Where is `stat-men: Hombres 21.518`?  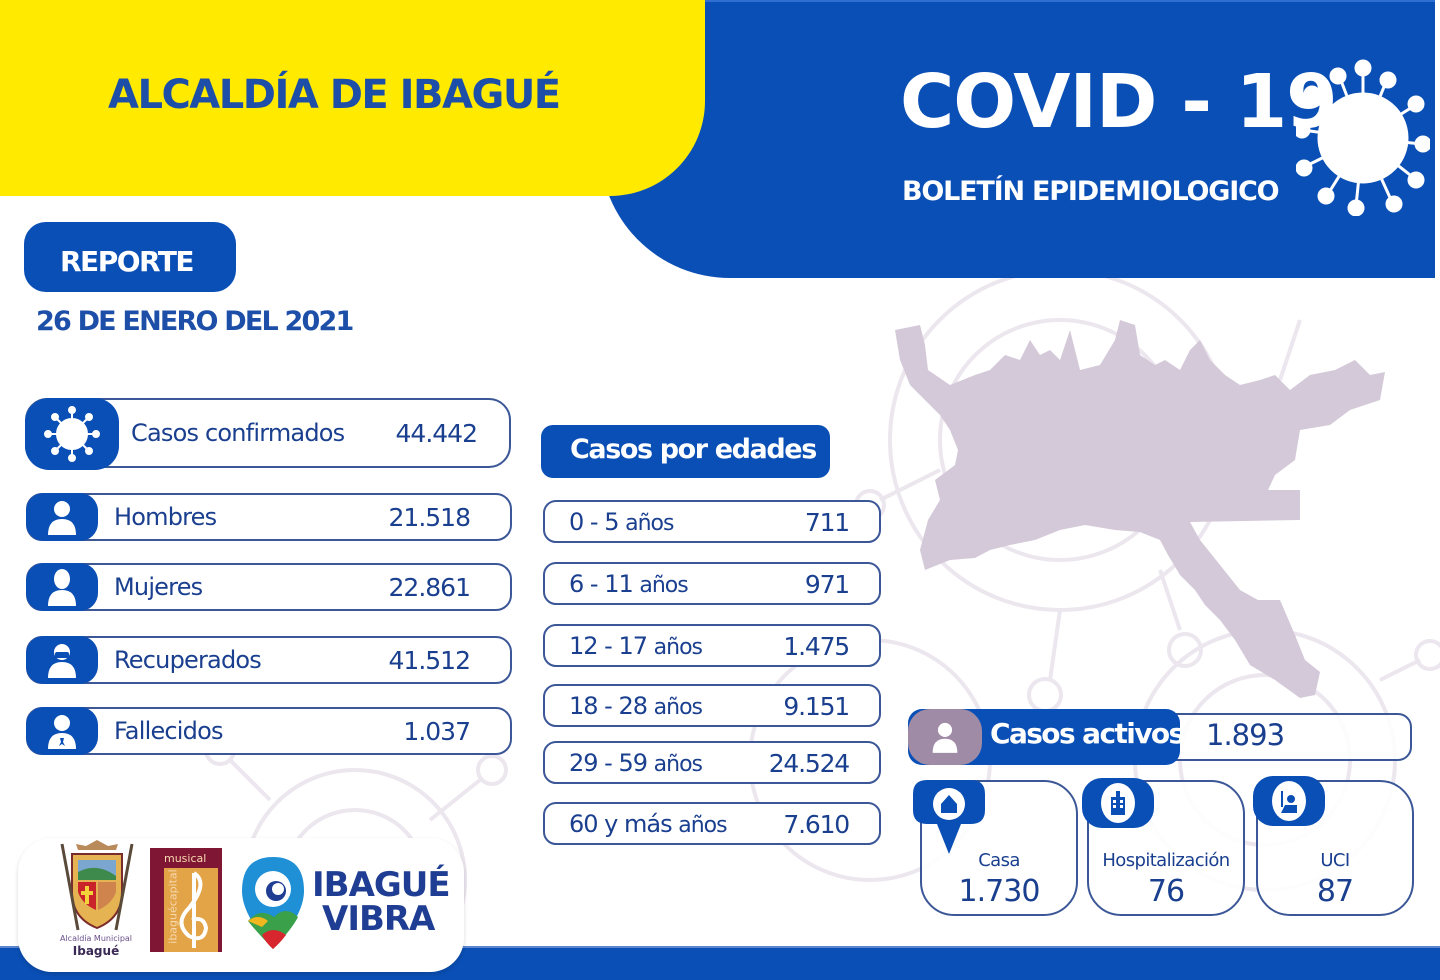 stat-men: Hombres 21.518 is located at coordinates (269, 517).